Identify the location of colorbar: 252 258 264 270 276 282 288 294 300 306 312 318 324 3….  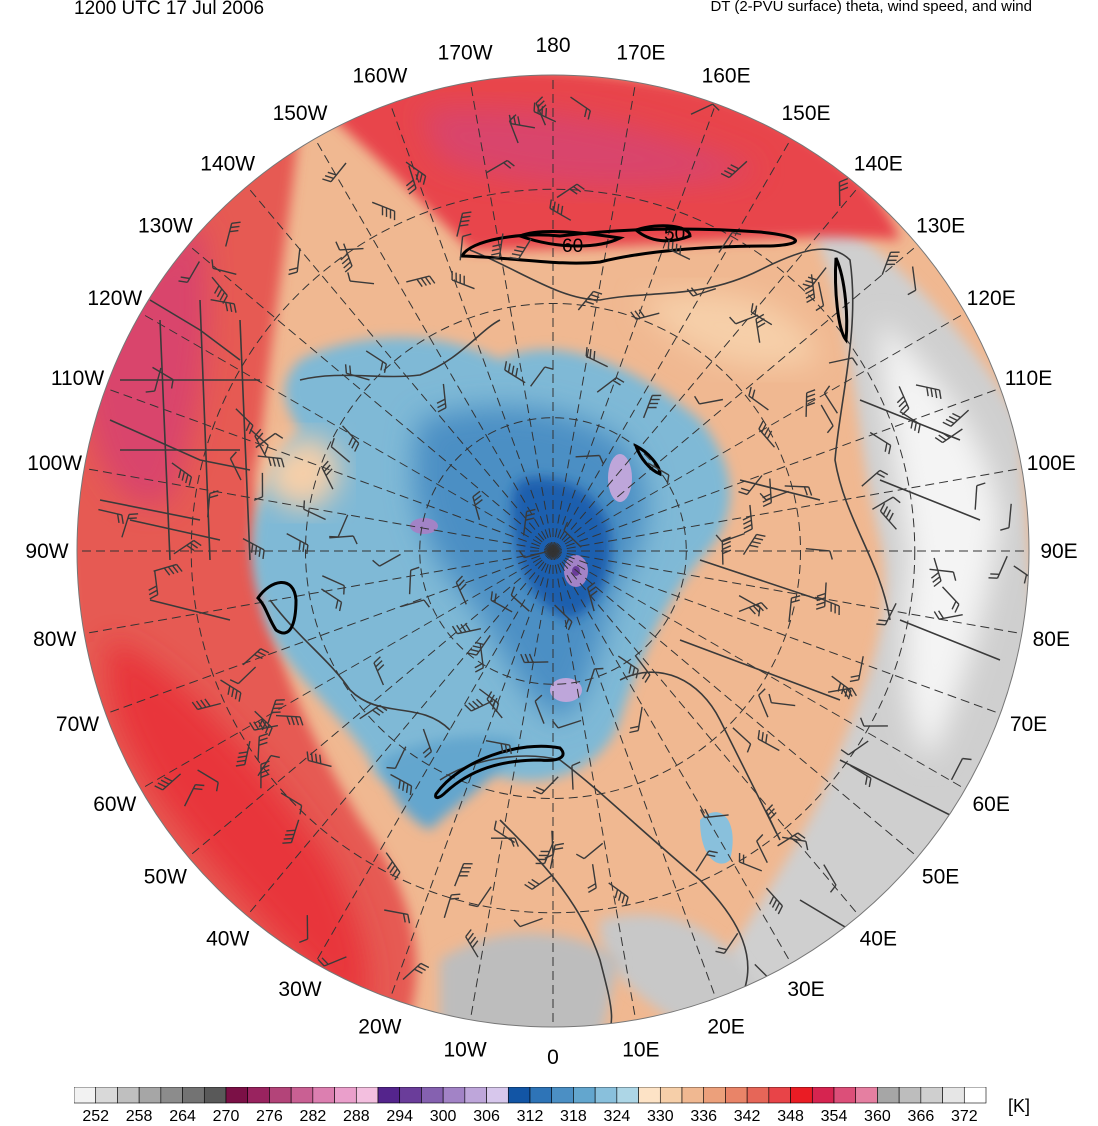
(530, 1106).